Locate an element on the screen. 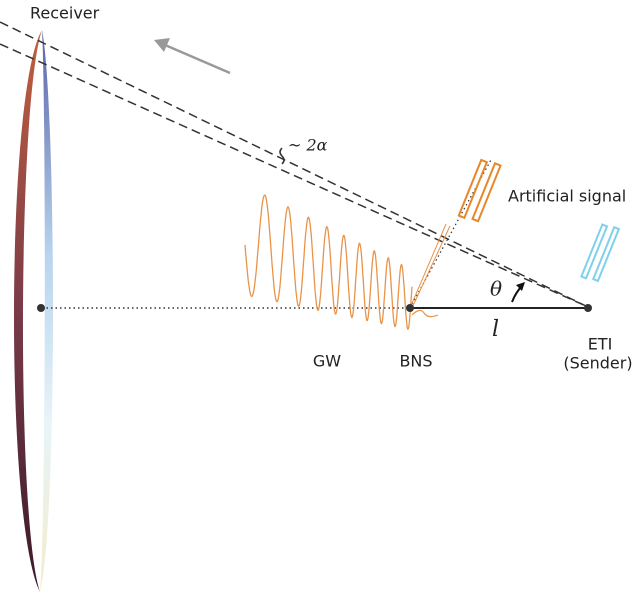 The height and width of the screenshot is (595, 644). label: Receiver is located at coordinates (65, 13).